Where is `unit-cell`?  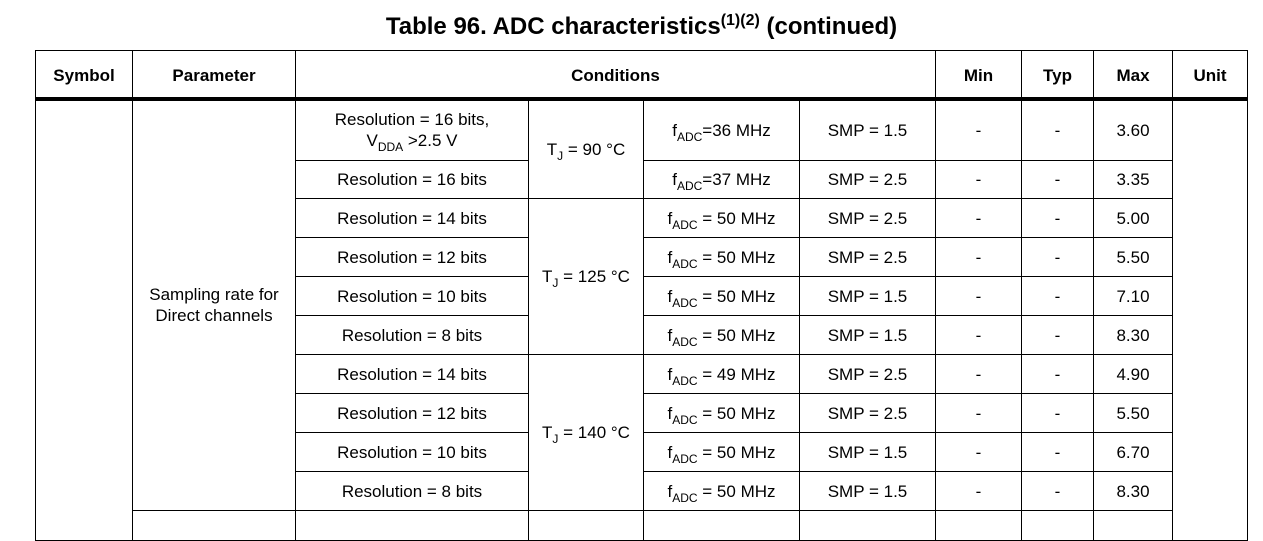
unit-cell is located at coordinates (1210, 320).